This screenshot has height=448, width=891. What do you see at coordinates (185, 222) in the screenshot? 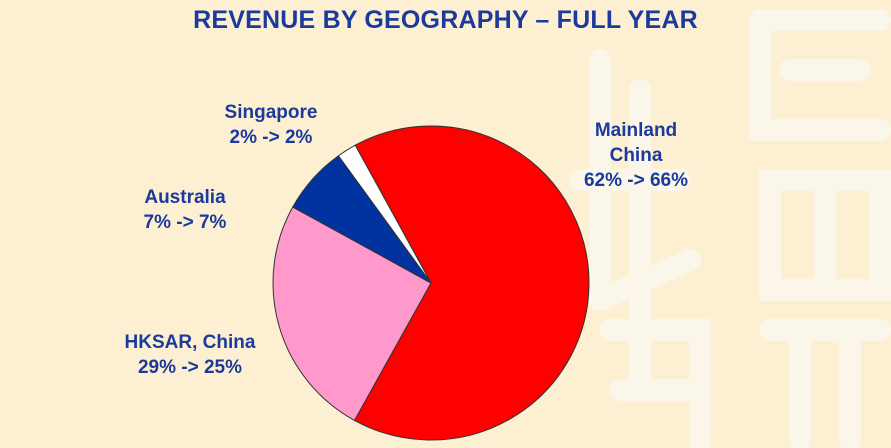
I see `slice-value-text: 7% -> 7%` at bounding box center [185, 222].